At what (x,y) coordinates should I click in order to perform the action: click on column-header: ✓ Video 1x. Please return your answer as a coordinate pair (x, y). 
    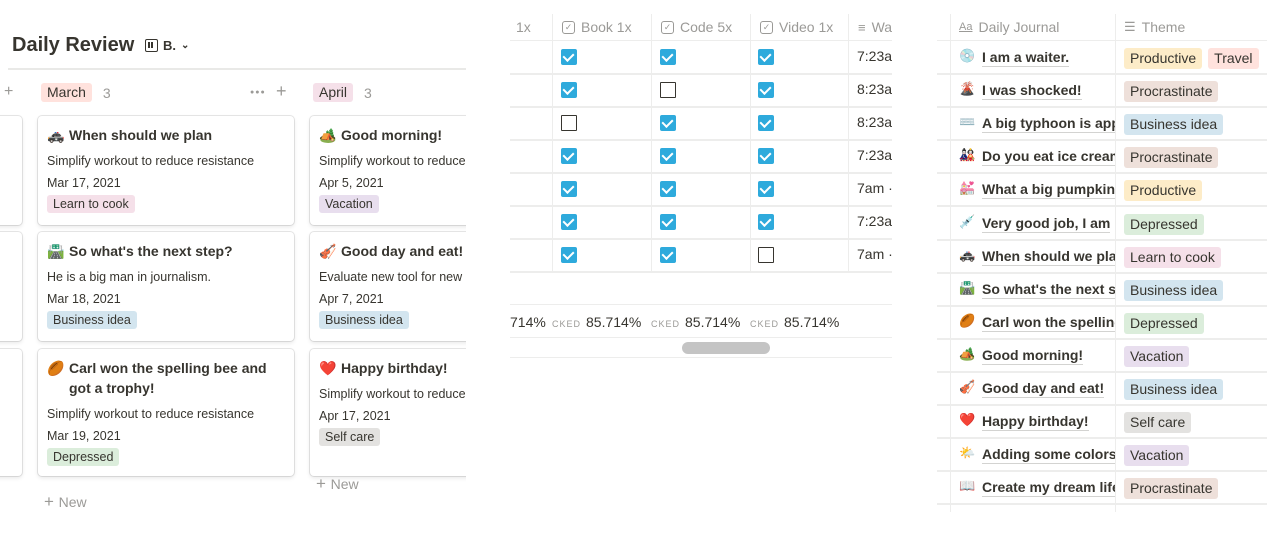
    Looking at the image, I should click on (796, 27).